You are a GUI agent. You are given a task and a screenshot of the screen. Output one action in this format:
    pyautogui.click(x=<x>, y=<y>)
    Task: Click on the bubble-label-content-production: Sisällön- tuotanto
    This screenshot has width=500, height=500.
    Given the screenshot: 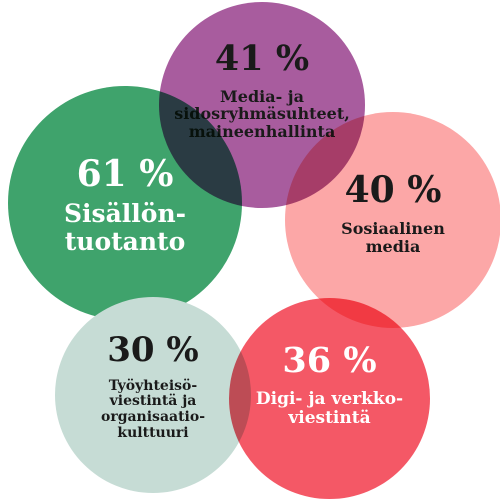 What is the action you would take?
    pyautogui.click(x=125, y=227)
    